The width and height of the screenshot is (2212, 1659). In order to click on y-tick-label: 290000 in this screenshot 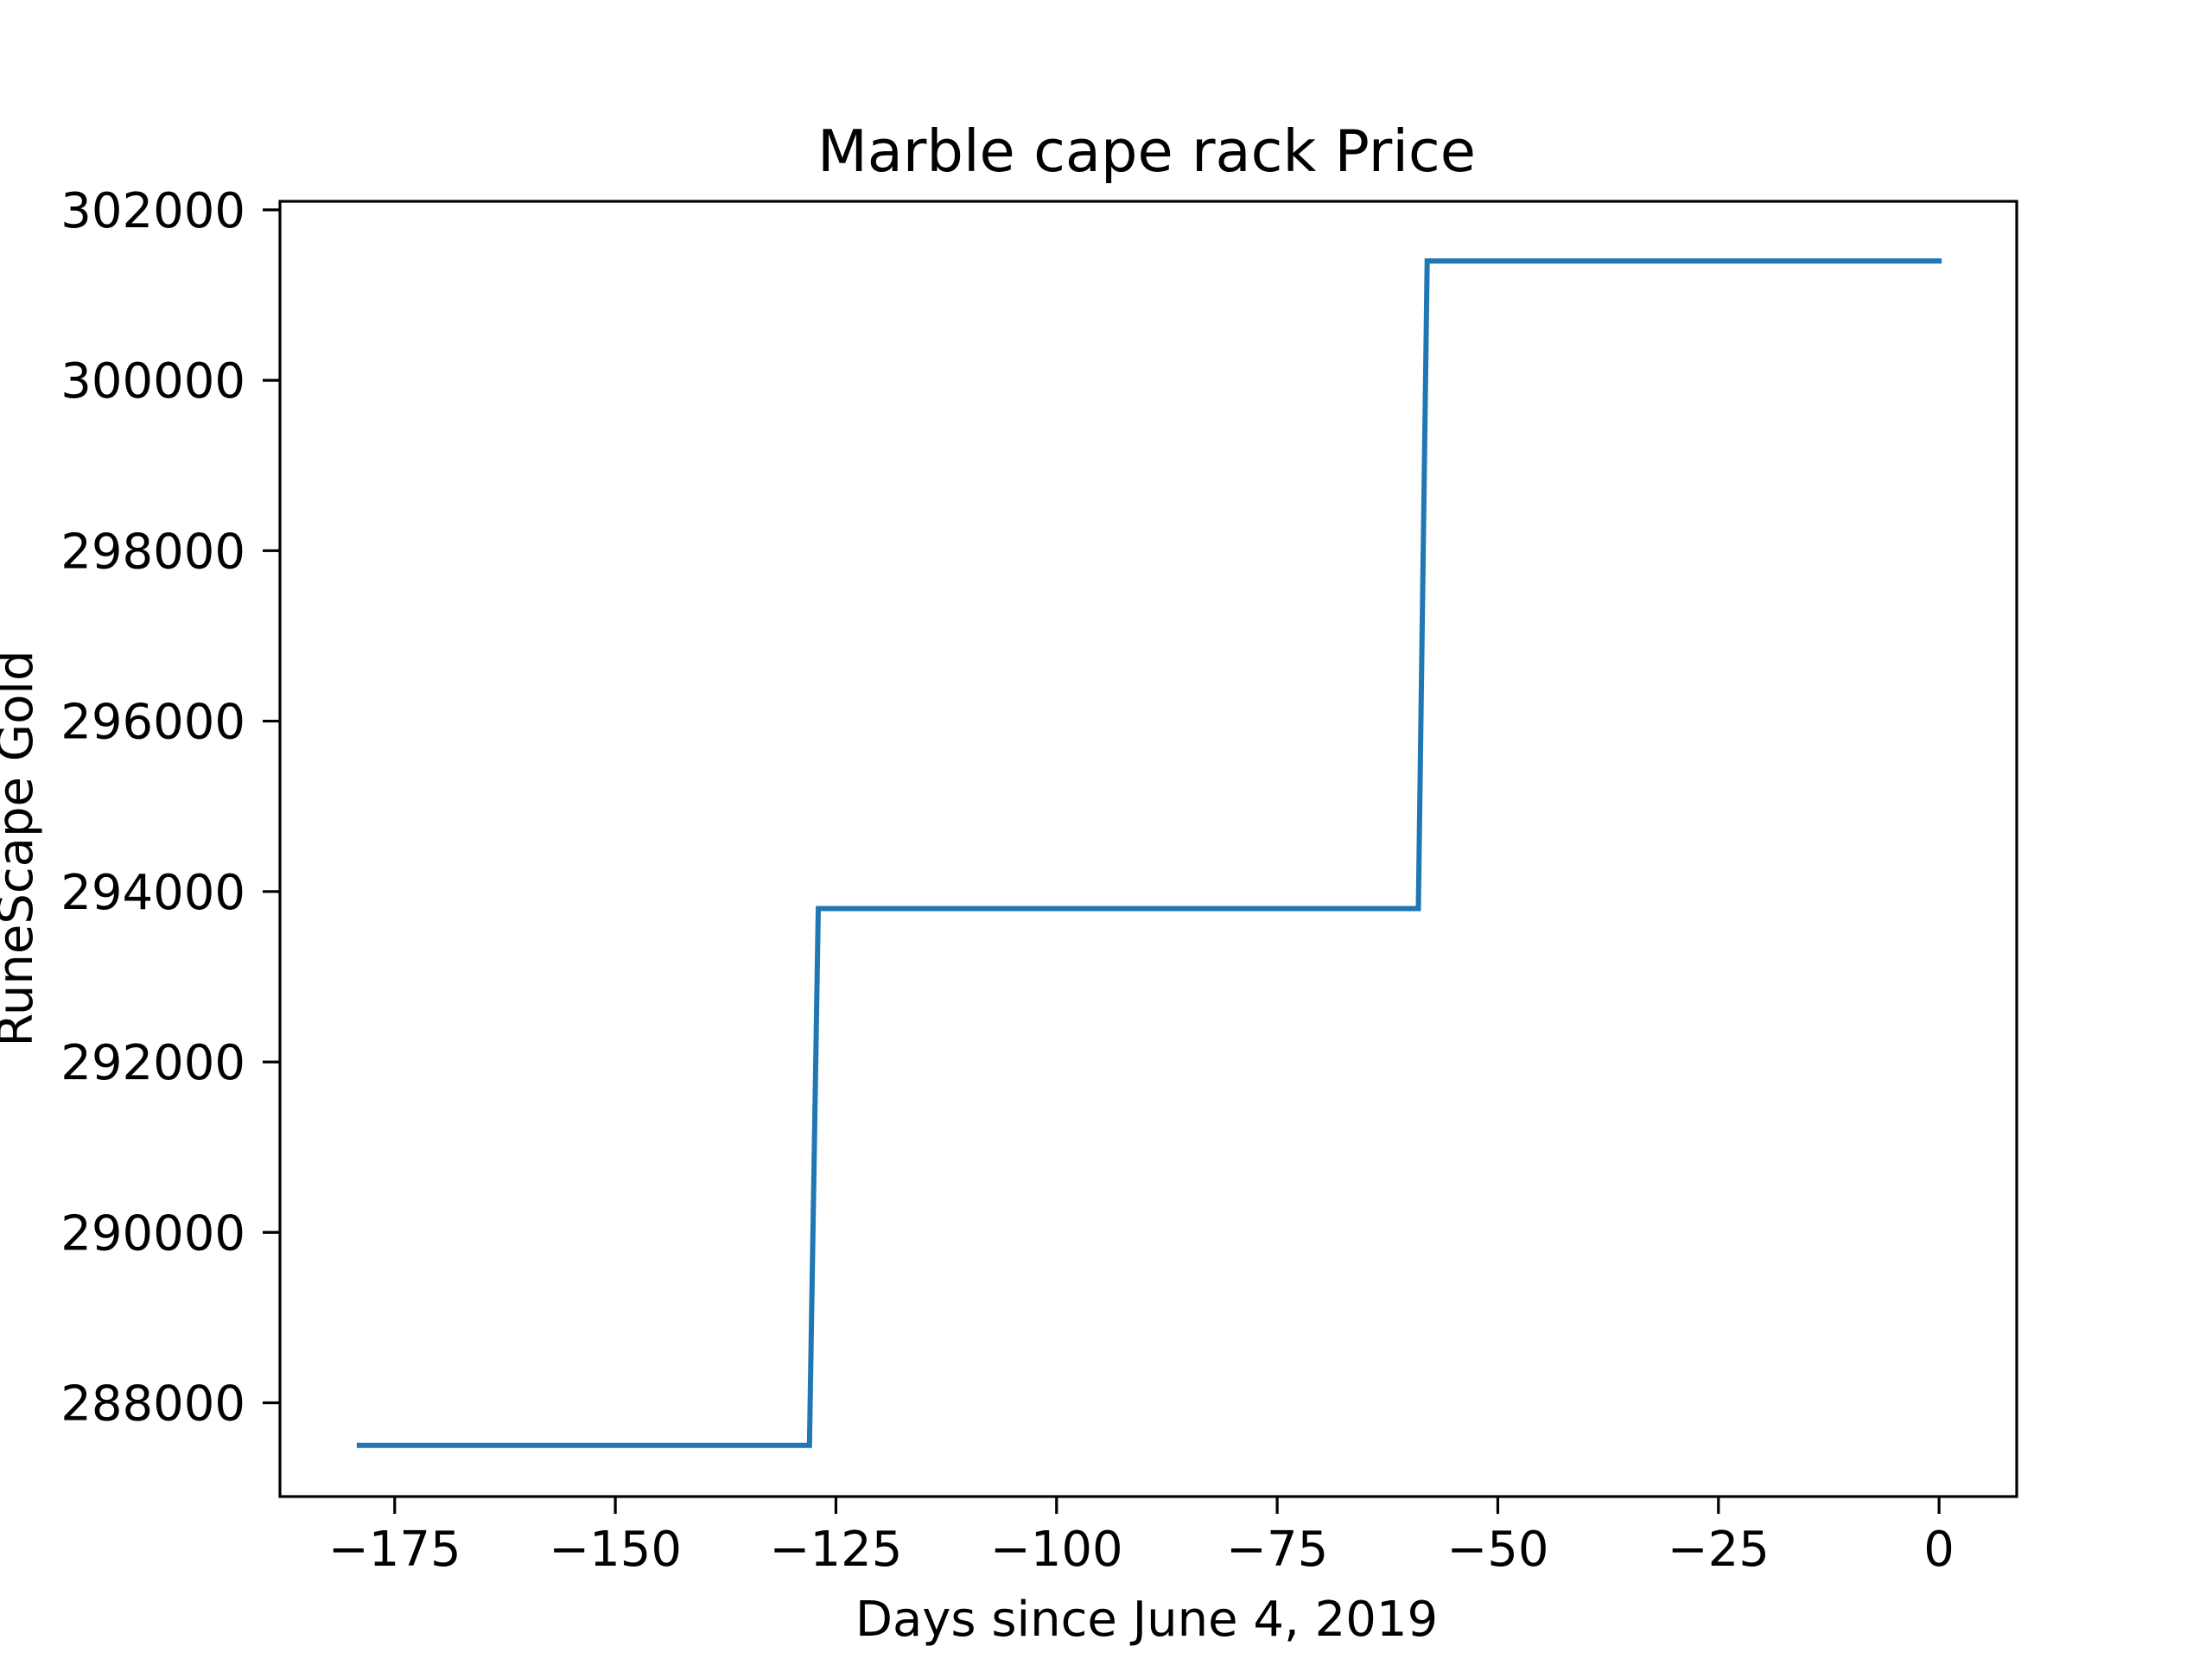, I will do `click(152, 1233)`.